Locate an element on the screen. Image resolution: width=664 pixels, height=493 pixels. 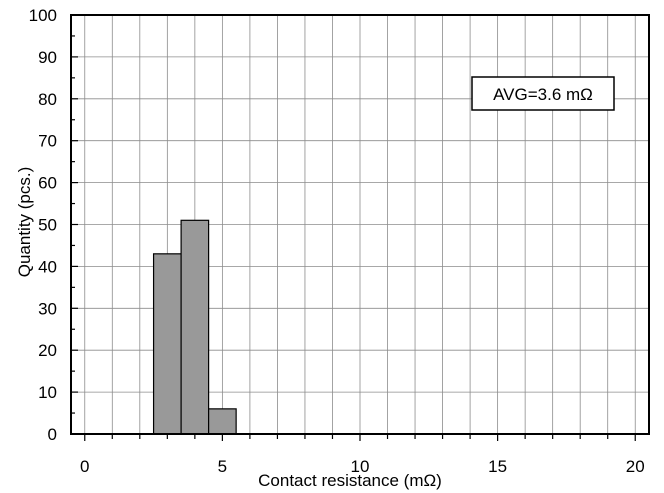
x-tick-labels: 0 5 10 15 20 is located at coordinates (362, 466).